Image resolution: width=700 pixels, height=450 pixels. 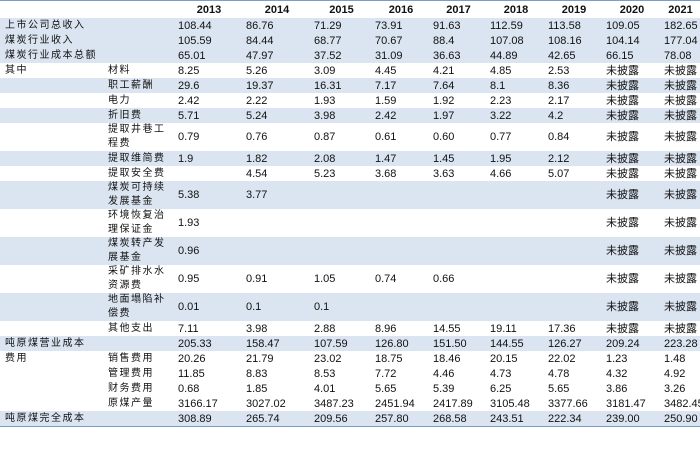 I want to click on table-row: 环境恢复治理保证金 1.93 未披露 未披露, so click(x=350, y=223).